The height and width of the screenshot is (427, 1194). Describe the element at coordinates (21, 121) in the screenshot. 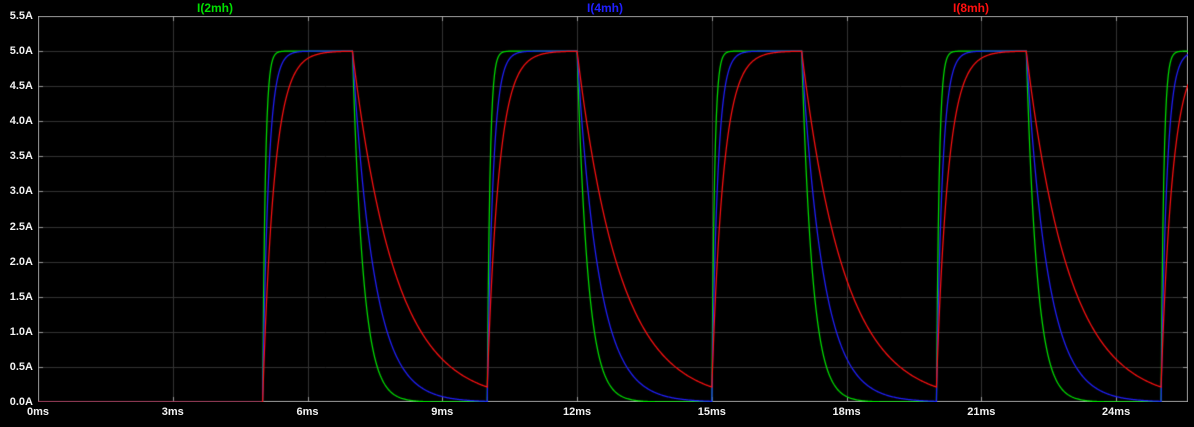

I see `y-tick-label: 4.0A` at that location.